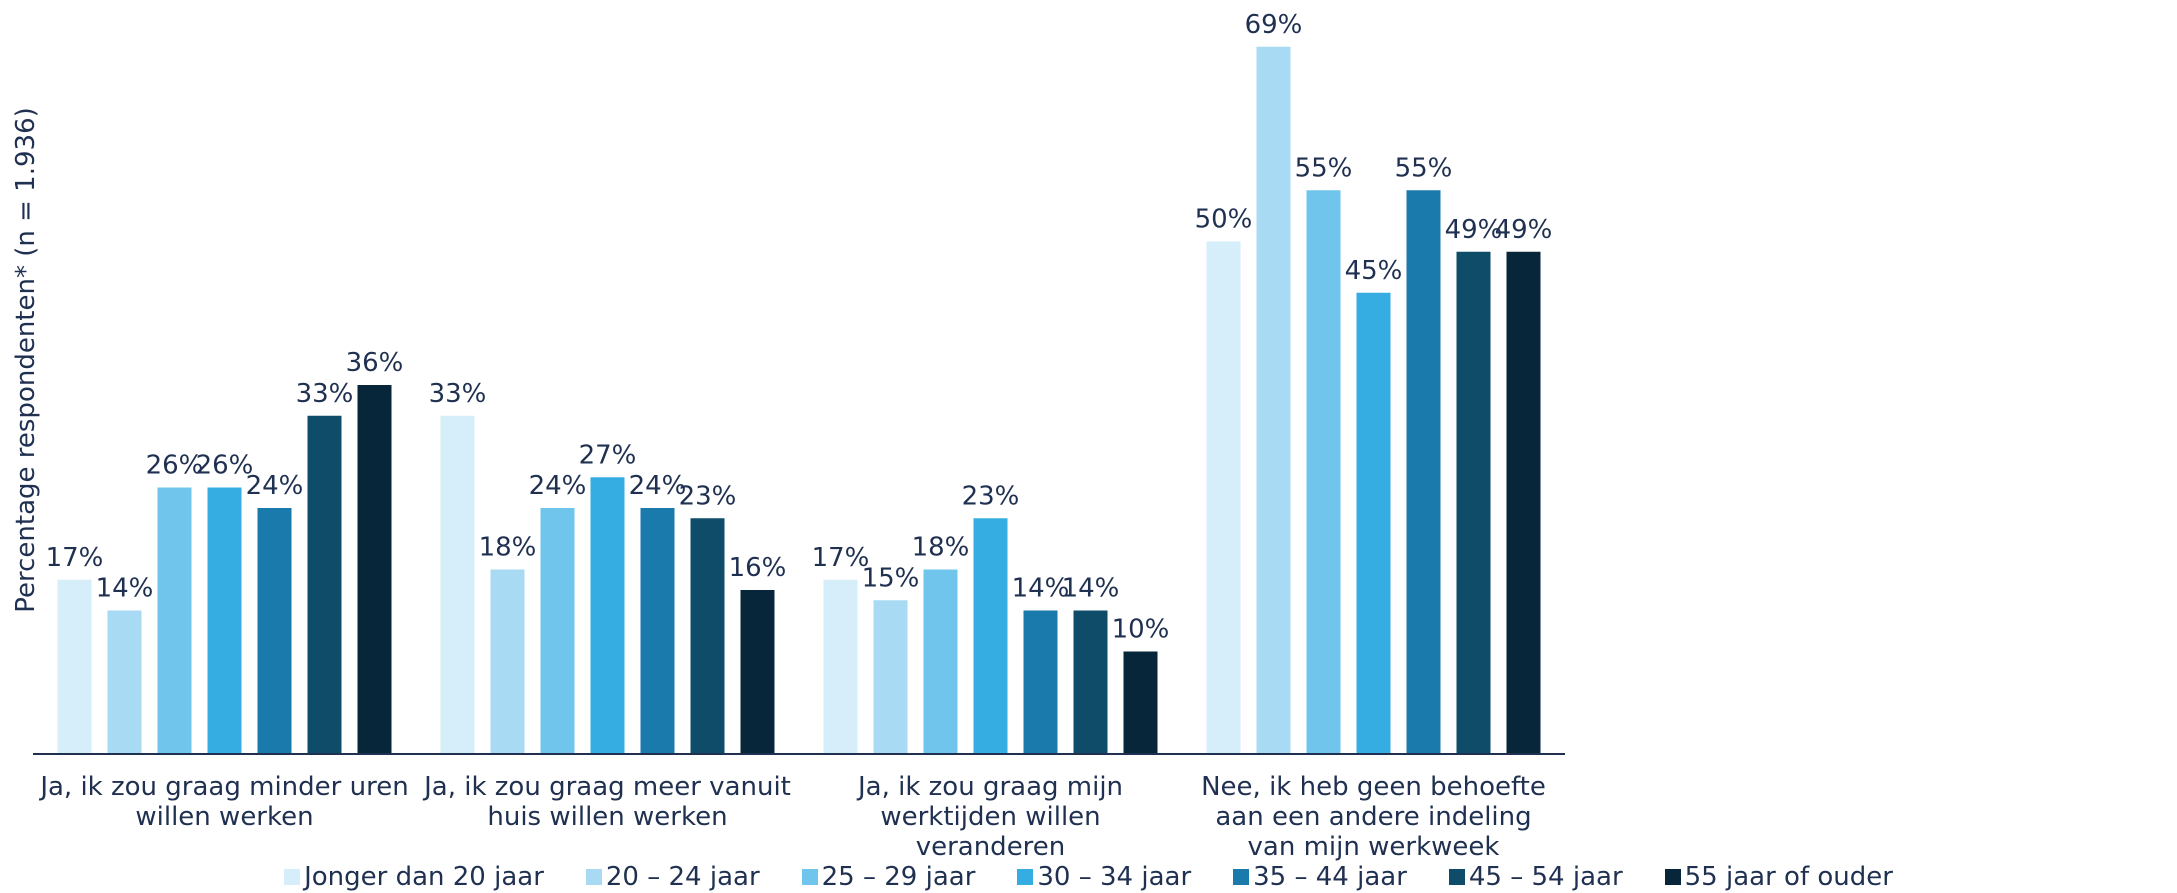  I want to click on legend-item: 55 jaar of ouder, so click(1778, 877).